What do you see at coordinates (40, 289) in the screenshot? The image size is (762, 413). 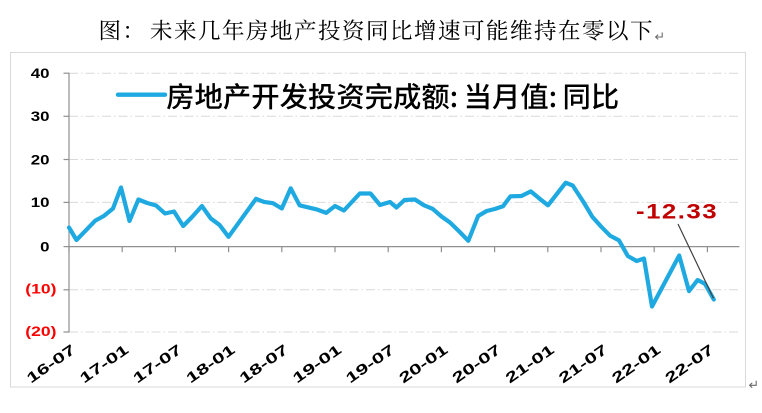 I see `svg-text: (10)` at bounding box center [40, 289].